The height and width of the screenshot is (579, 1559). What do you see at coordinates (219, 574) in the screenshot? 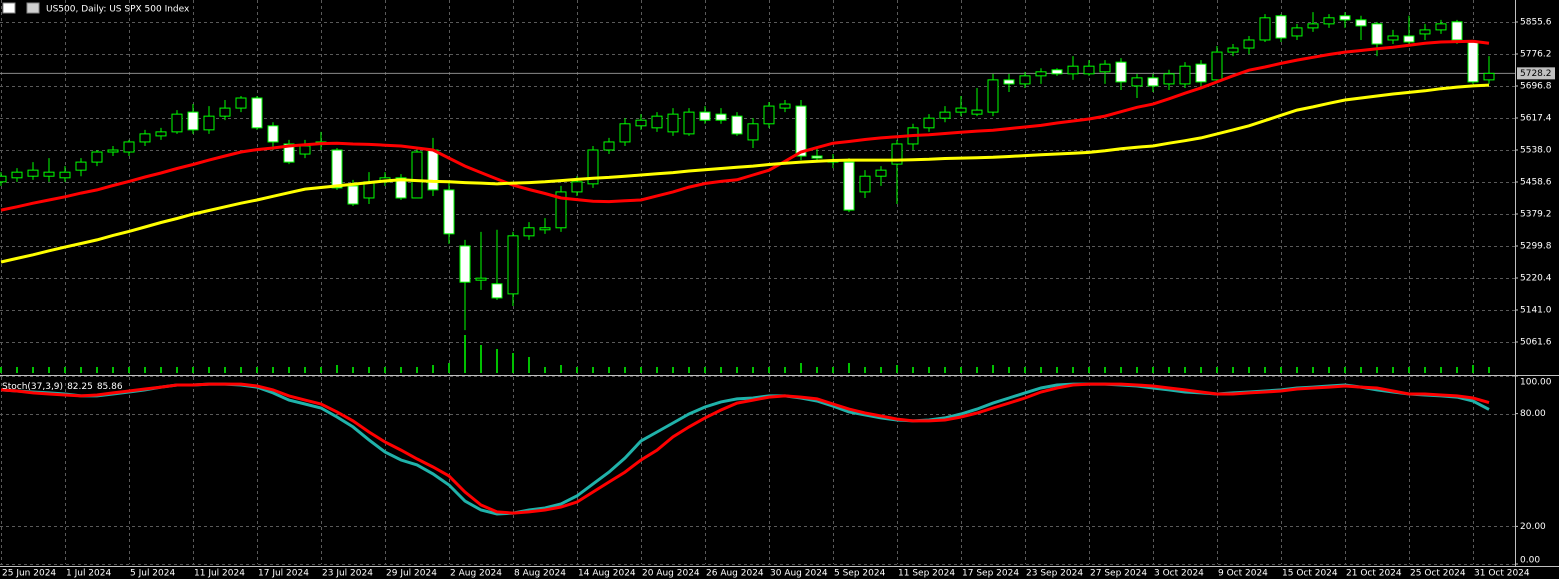
I see `x-tick-label: 11 Jul 2024` at bounding box center [219, 574].